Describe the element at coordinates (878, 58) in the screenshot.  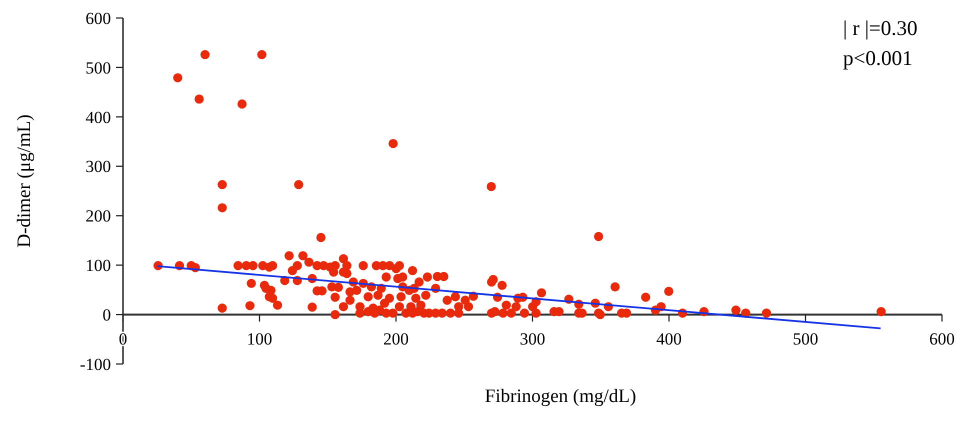
I see `annotation: p<0.001` at that location.